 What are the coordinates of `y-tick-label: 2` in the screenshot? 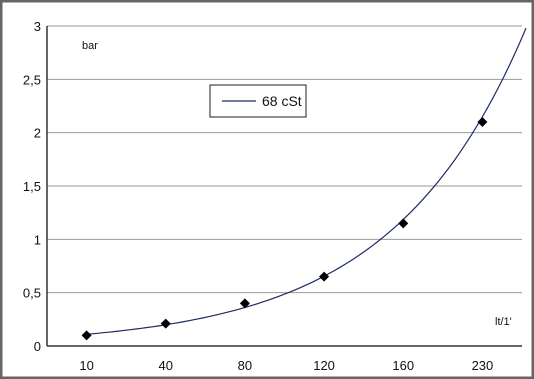 It's located at (37, 133).